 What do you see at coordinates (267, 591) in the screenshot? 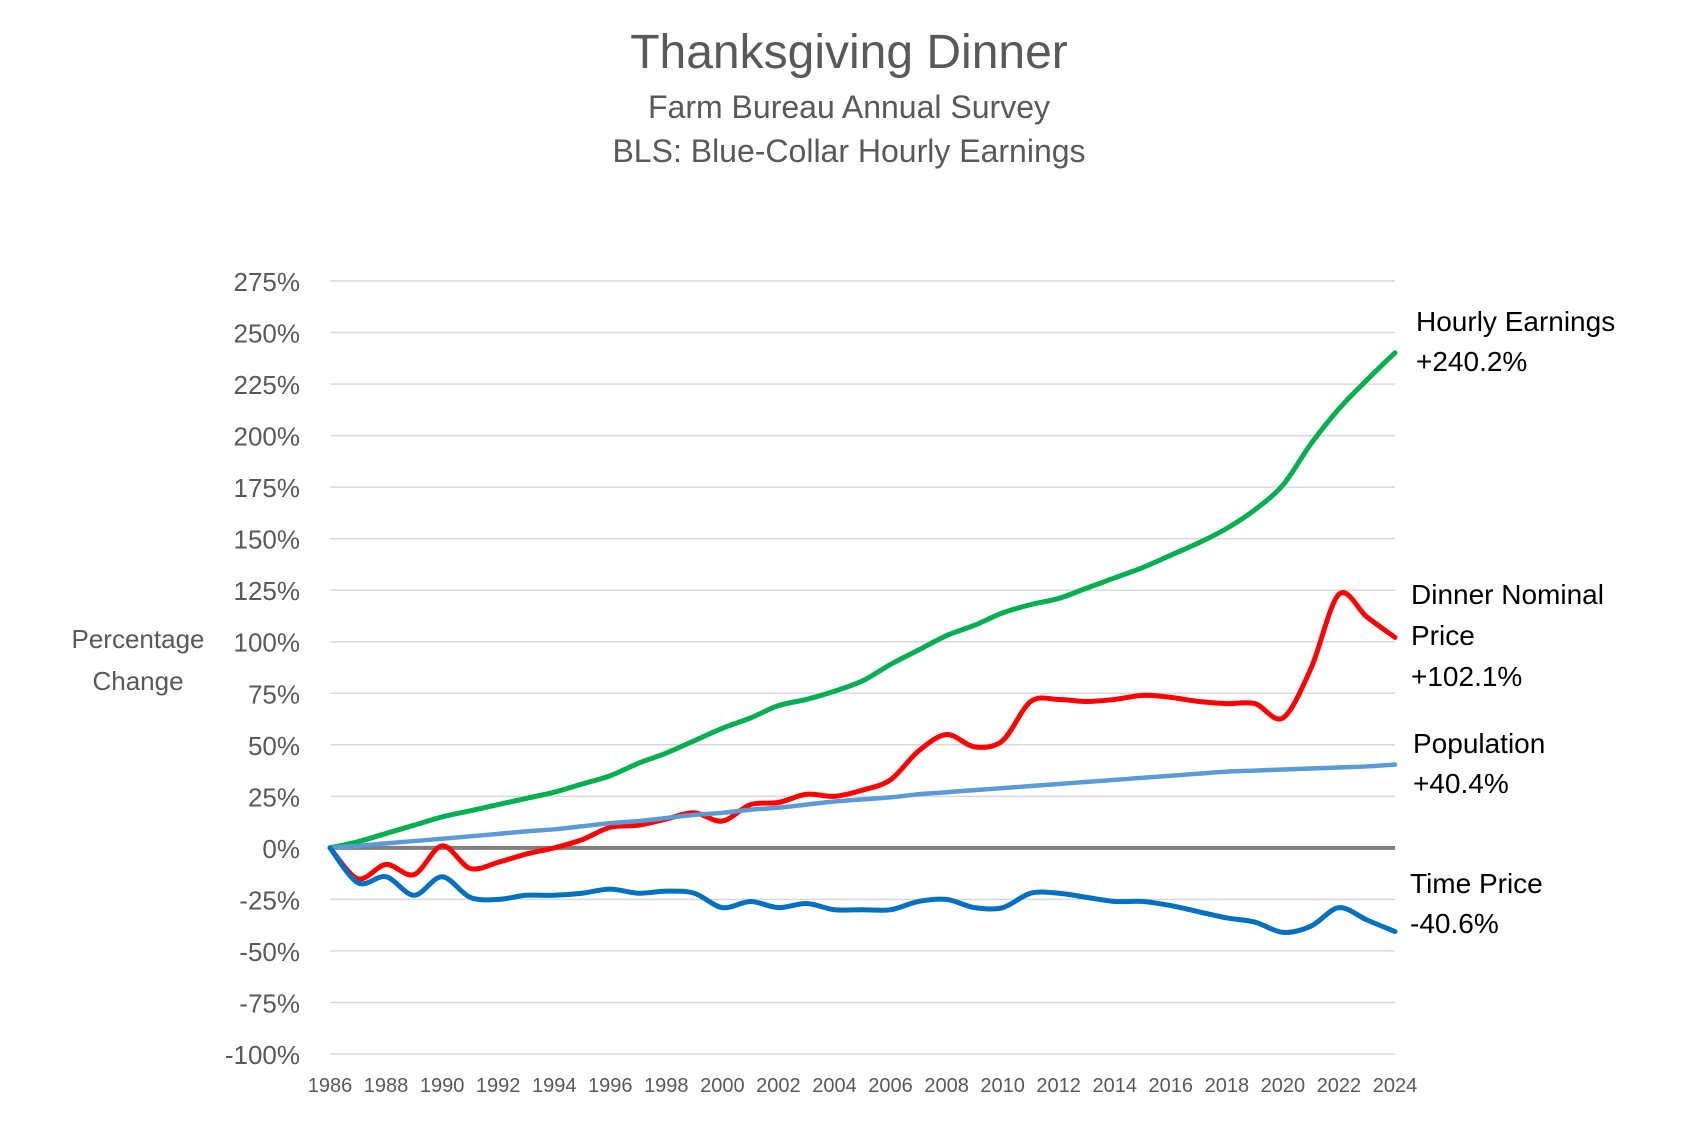
I see `y-tick-label: 125%` at bounding box center [267, 591].